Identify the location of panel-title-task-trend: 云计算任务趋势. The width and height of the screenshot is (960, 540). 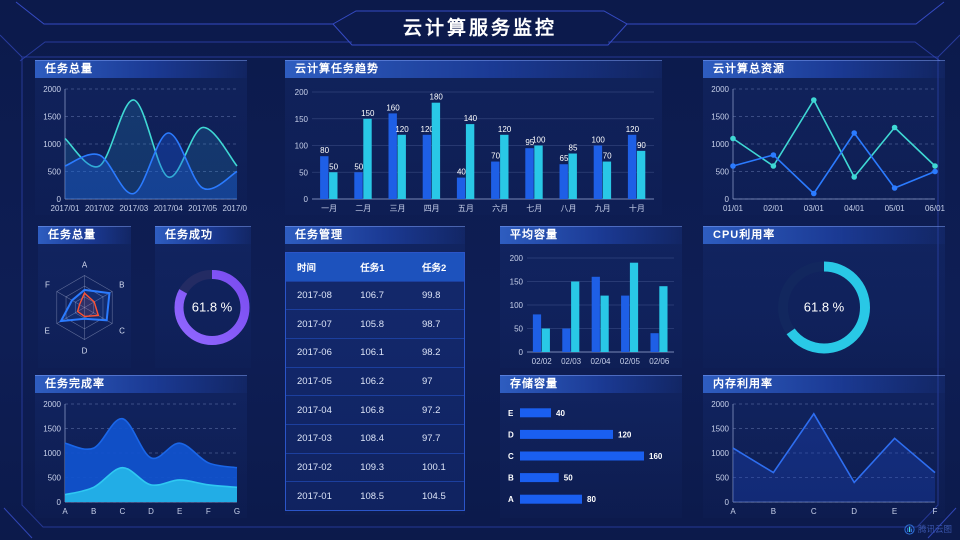
(473, 69).